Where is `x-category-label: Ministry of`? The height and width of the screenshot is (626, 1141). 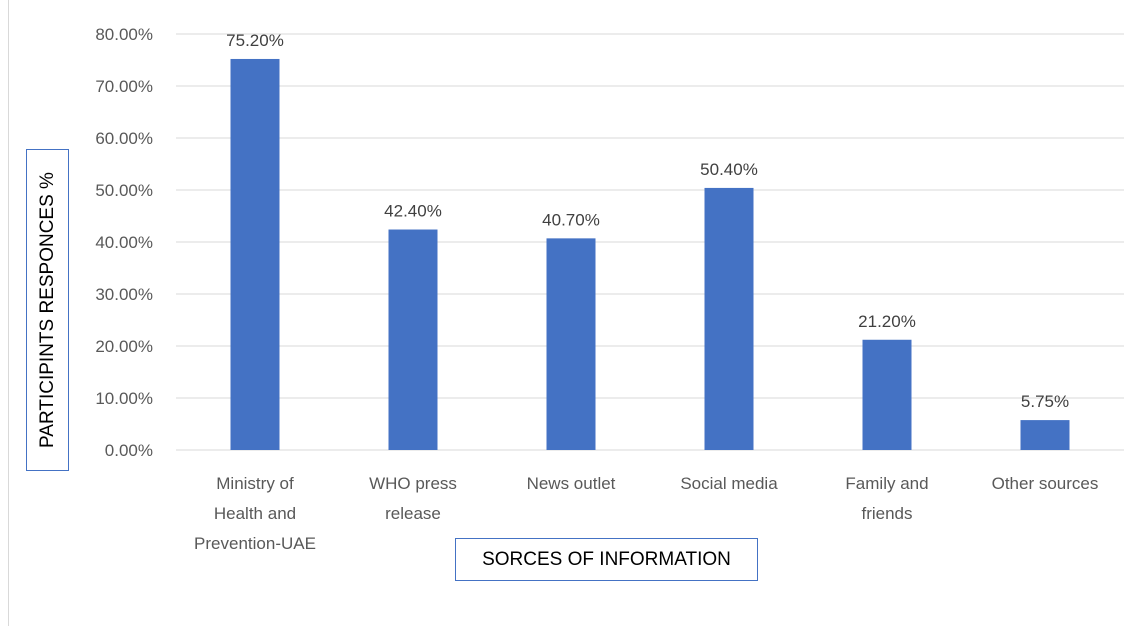
x-category-label: Ministry of is located at coordinates (255, 483).